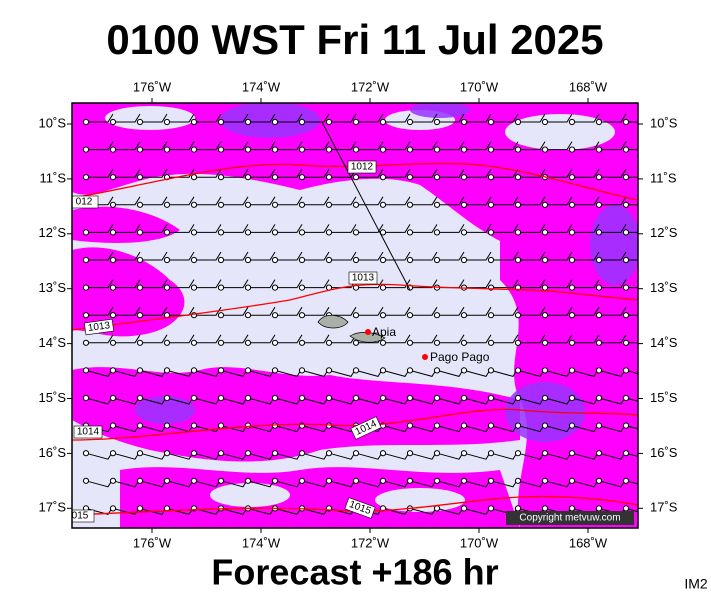 The height and width of the screenshot is (600, 711). I want to click on isobar-label-group: 1013, so click(99, 327).